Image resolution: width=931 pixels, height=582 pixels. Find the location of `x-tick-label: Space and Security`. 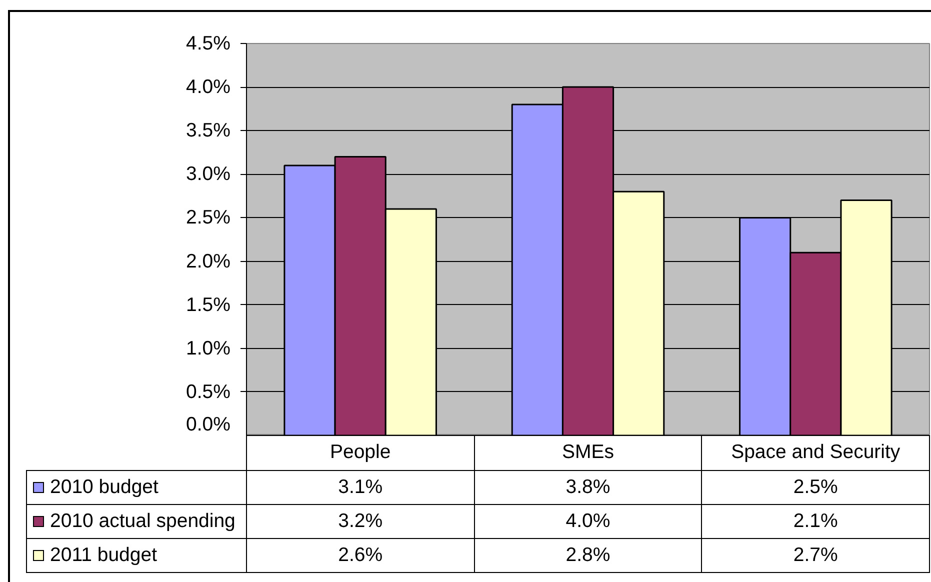

x-tick-label: Space and Security is located at coordinates (816, 453).